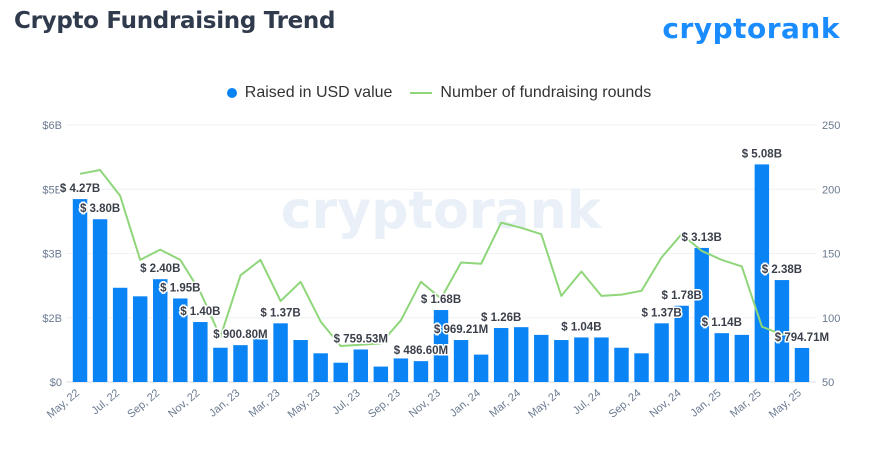 The image size is (878, 457). I want to click on legend-label-rounds: Number of fundraising rounds, so click(546, 92).